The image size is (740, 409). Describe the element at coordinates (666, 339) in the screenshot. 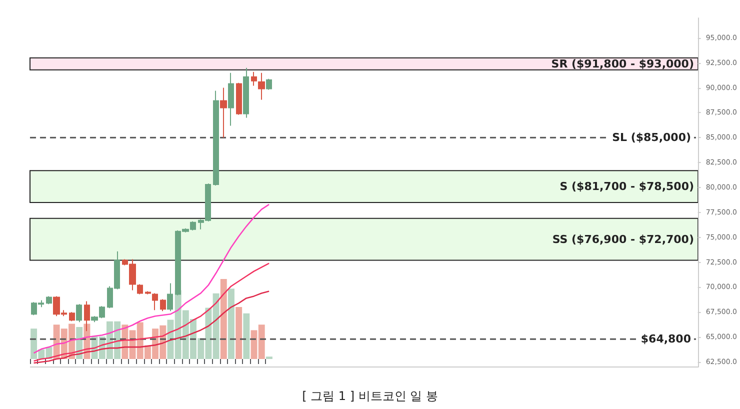

I see `ref-line-label: $64,800` at that location.